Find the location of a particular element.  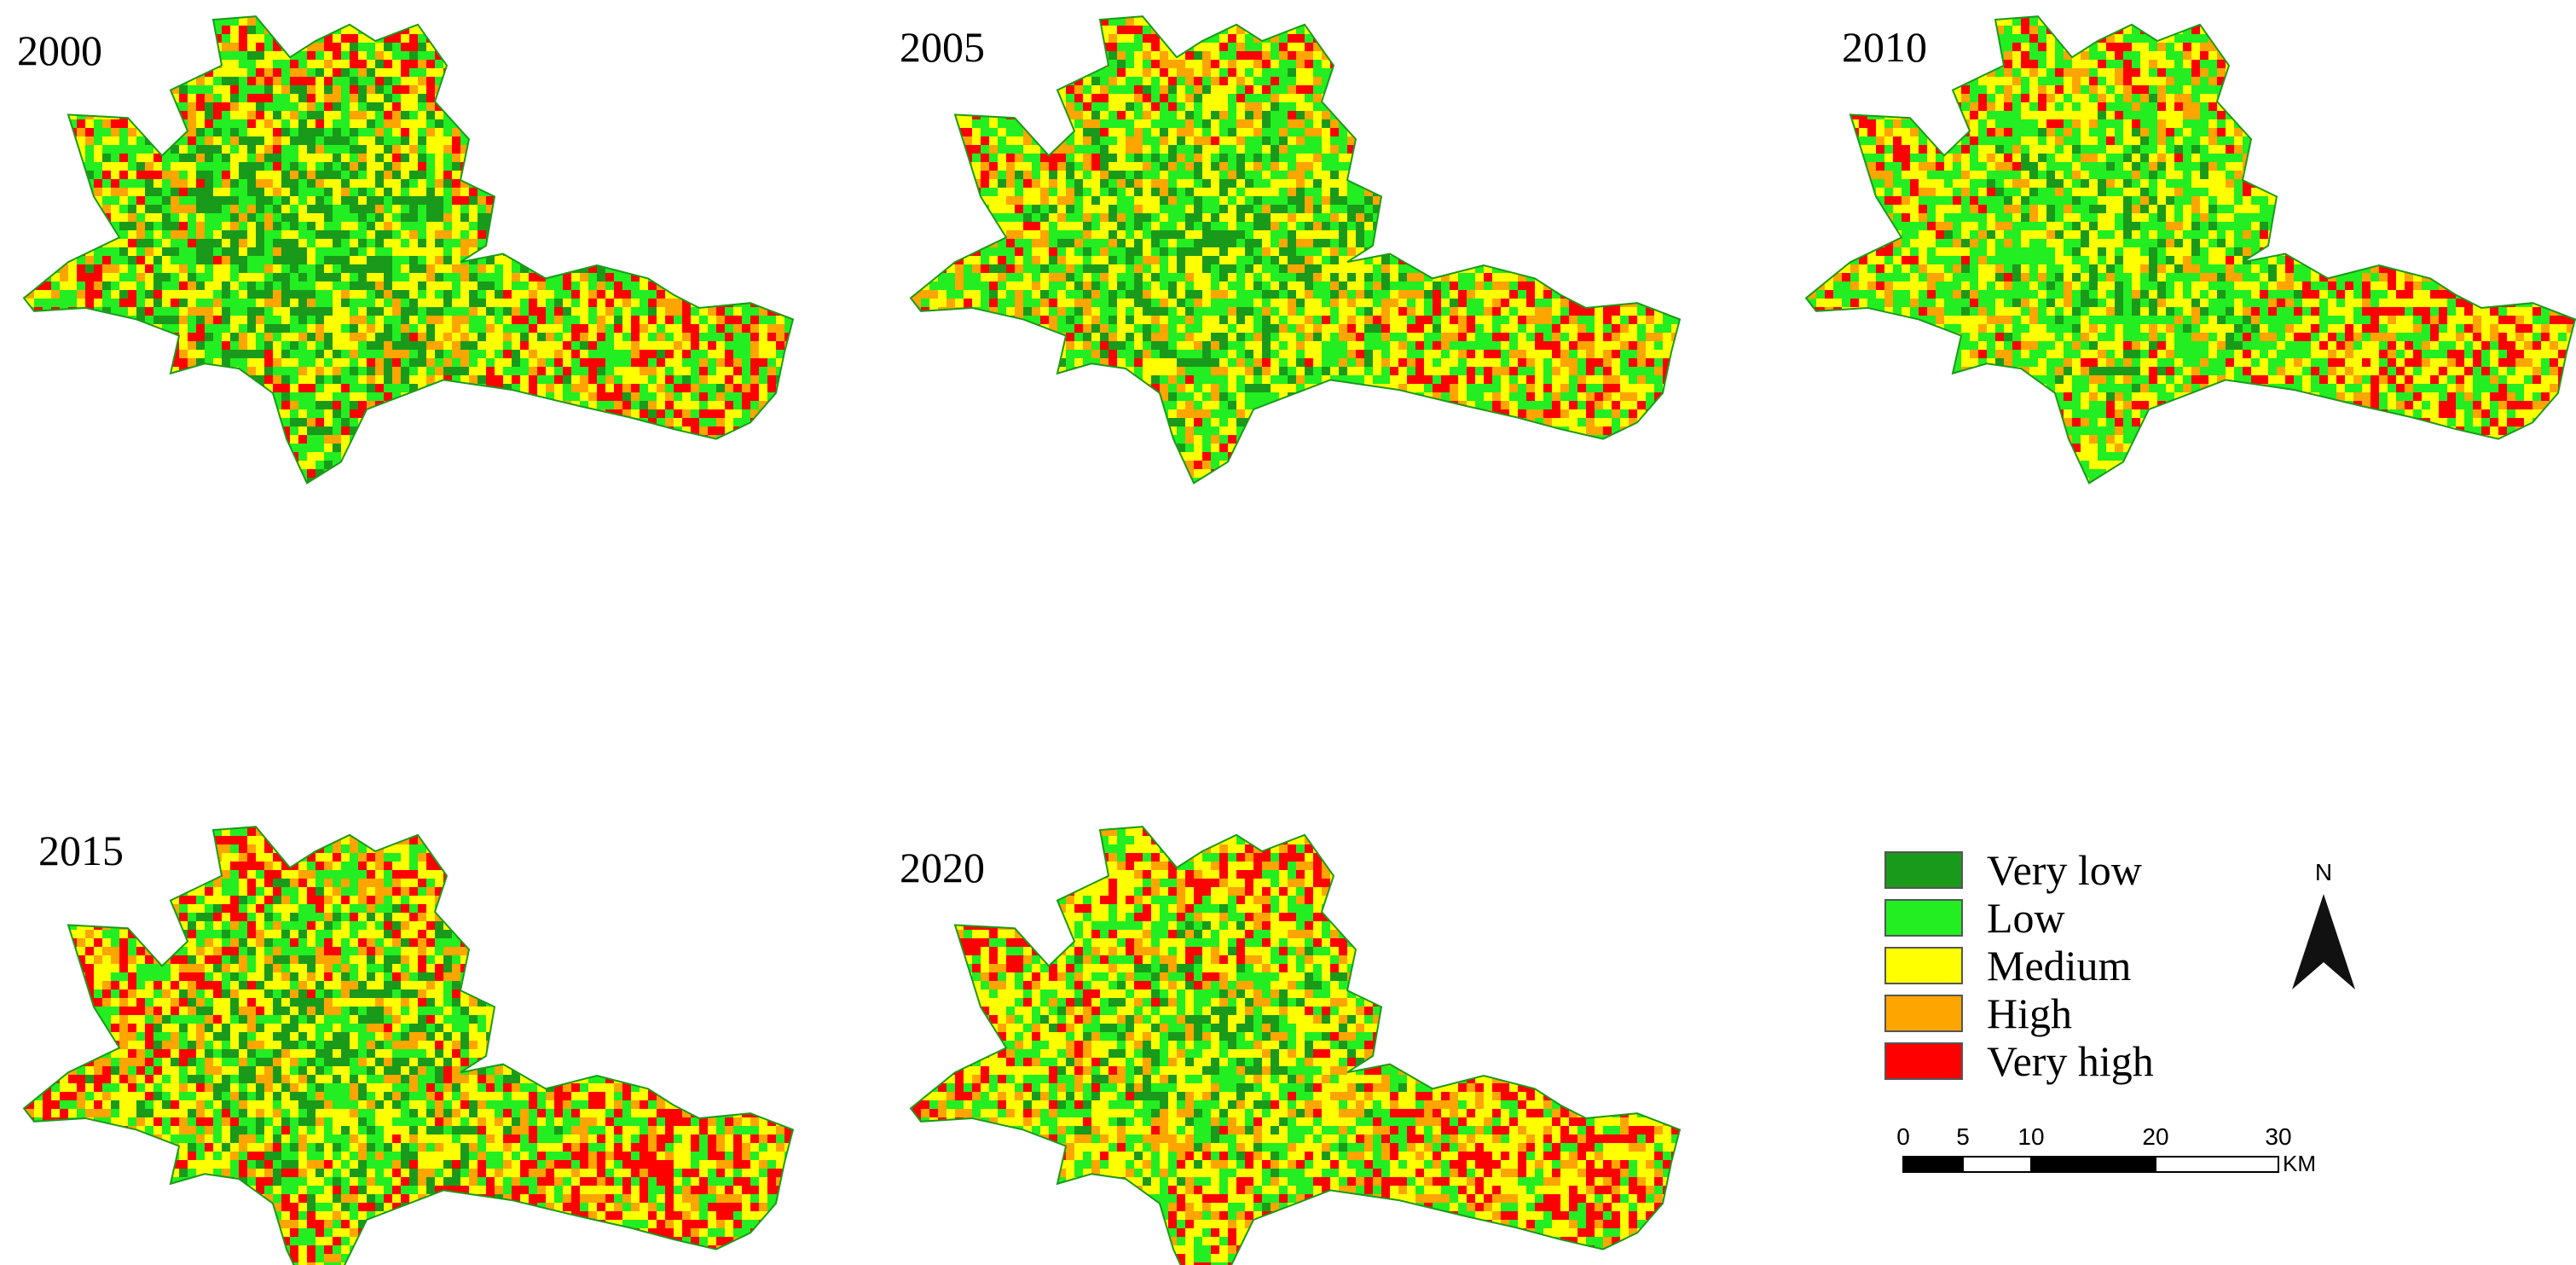

year-label: 2000 is located at coordinates (60, 50).